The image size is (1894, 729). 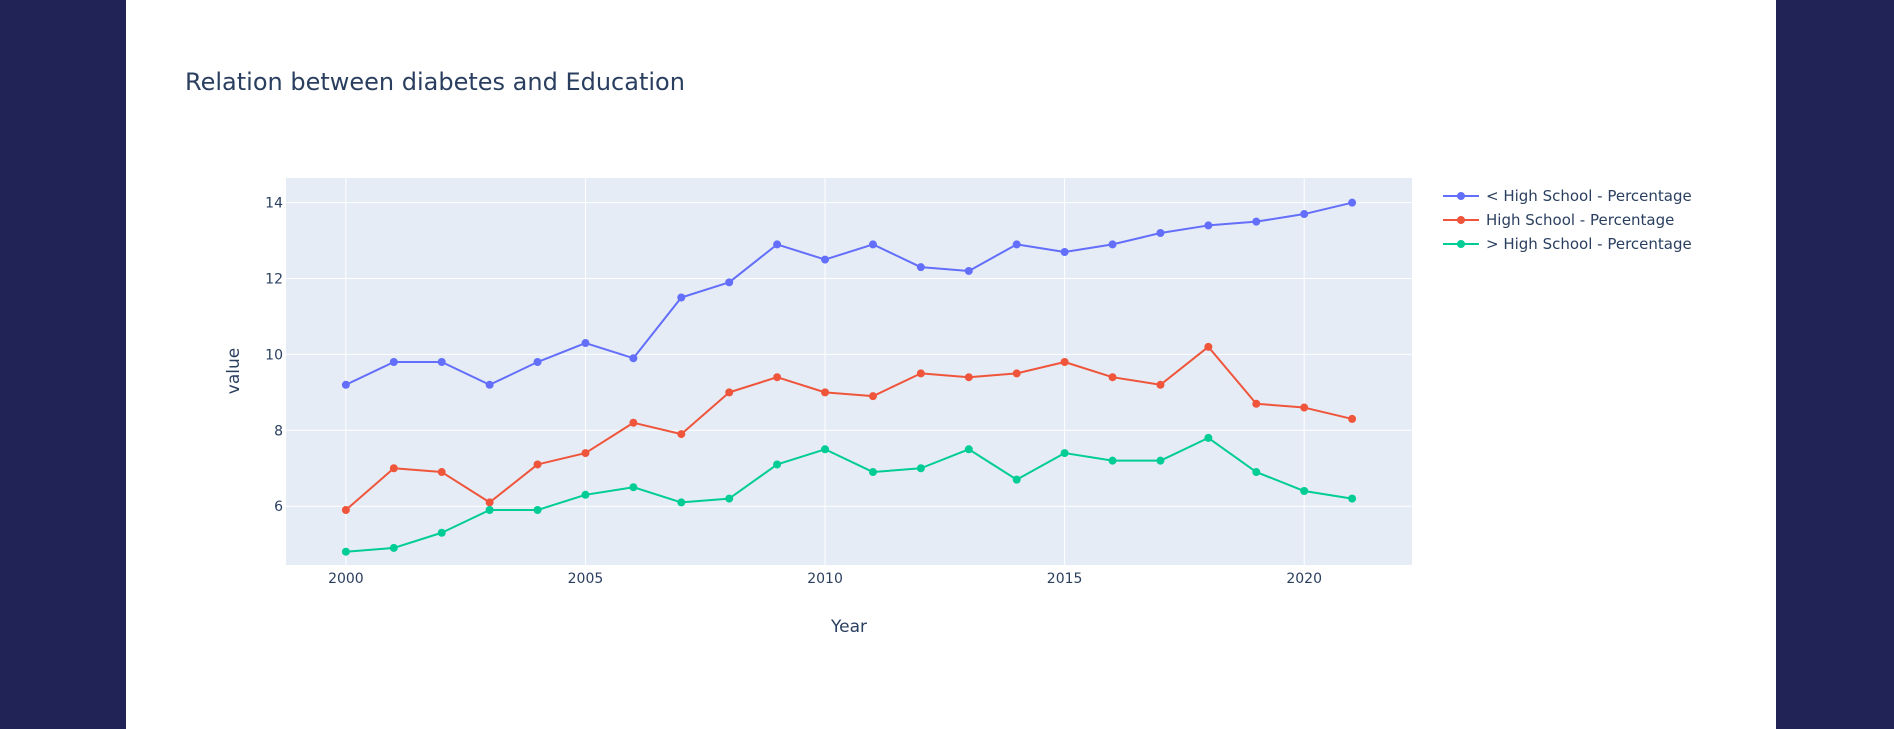 What do you see at coordinates (346, 579) in the screenshot?
I see `x-tick-label: 2000` at bounding box center [346, 579].